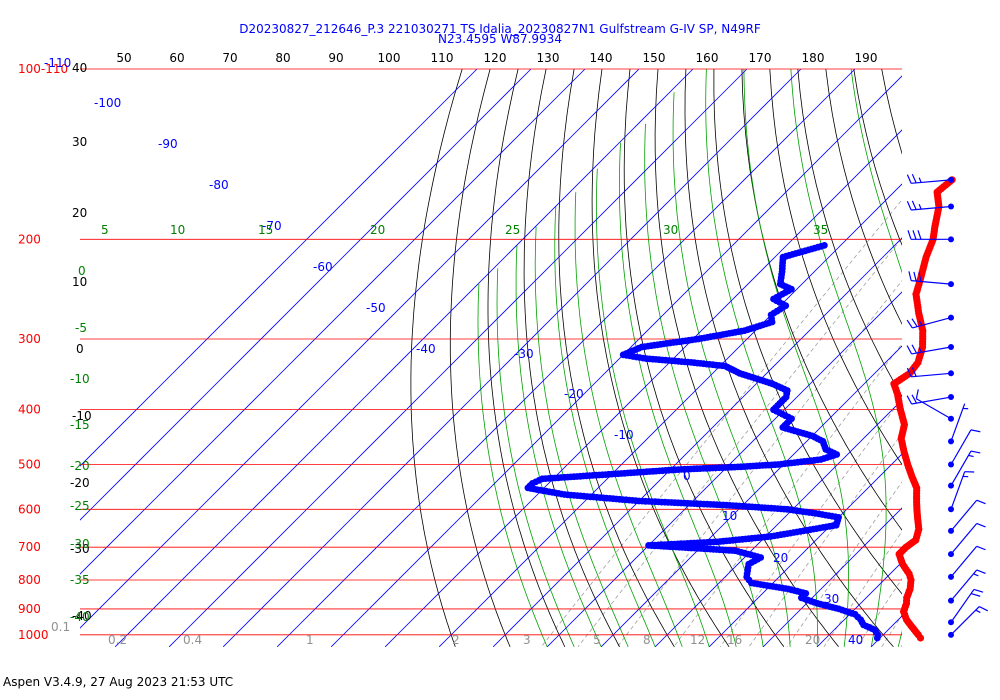  I want to click on isotherm-label: -80, so click(219, 185).